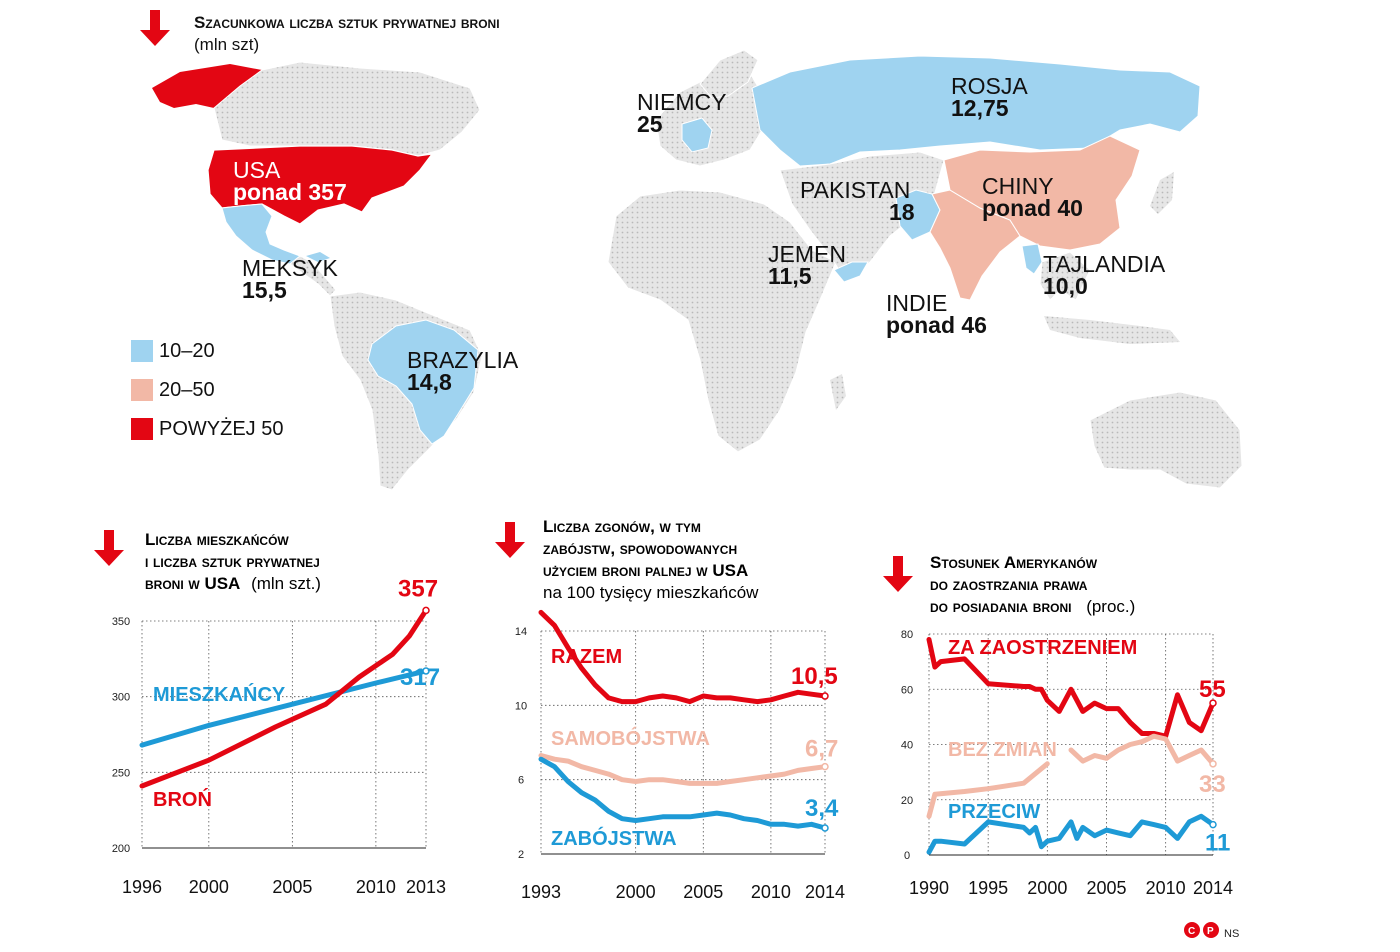 The width and height of the screenshot is (1400, 952). Describe the element at coordinates (645, 570) in the screenshot. I see `chart2-title-line3: użyciem broni palnej w USA` at that location.